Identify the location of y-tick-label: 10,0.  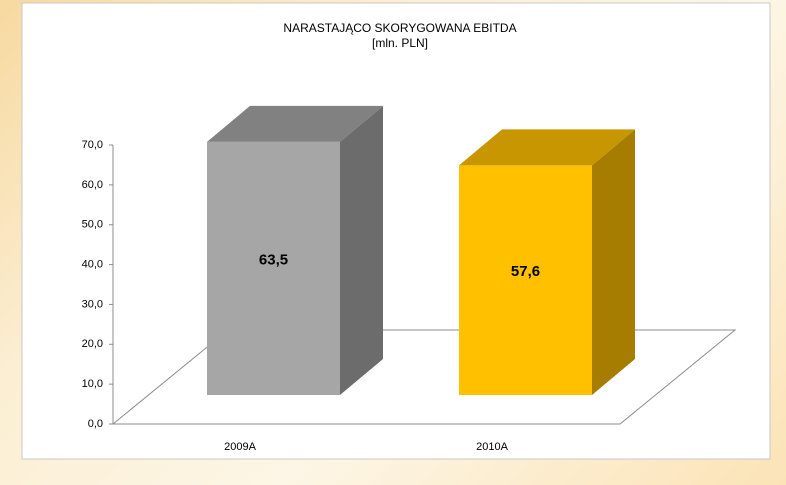
(92, 384).